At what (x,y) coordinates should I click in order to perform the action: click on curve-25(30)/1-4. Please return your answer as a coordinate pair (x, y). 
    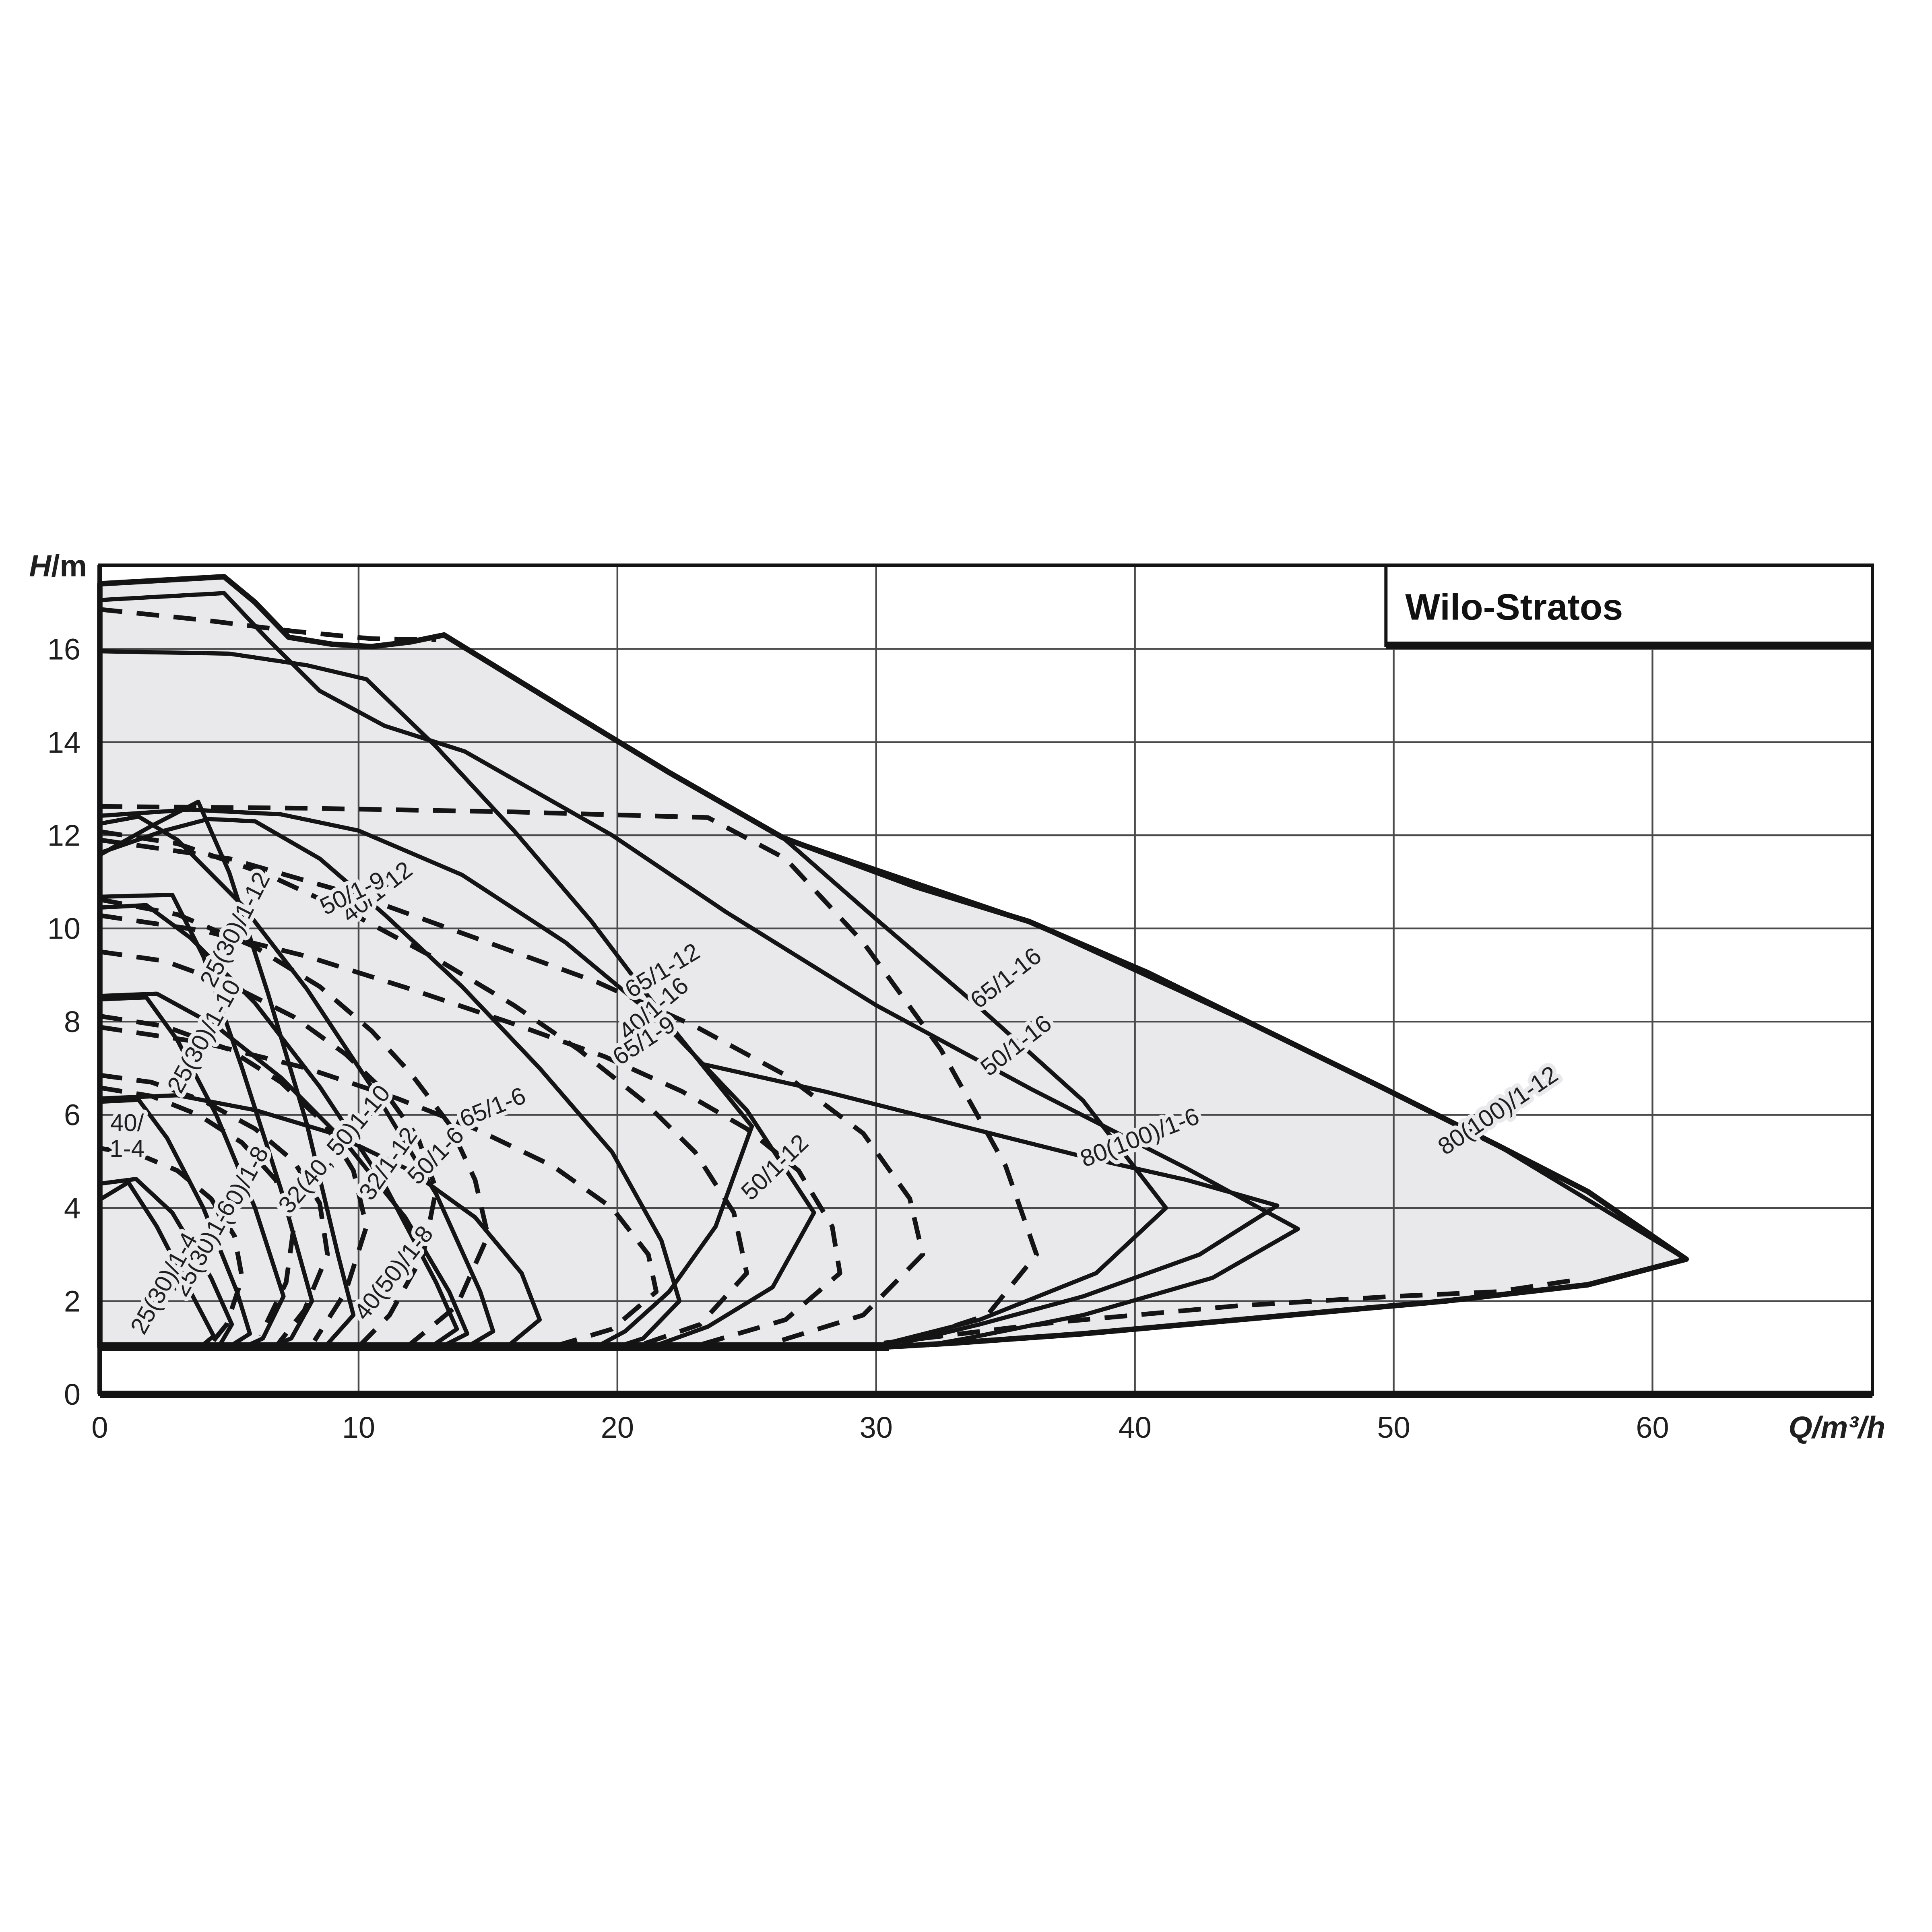
    Looking at the image, I should click on (157, 1264).